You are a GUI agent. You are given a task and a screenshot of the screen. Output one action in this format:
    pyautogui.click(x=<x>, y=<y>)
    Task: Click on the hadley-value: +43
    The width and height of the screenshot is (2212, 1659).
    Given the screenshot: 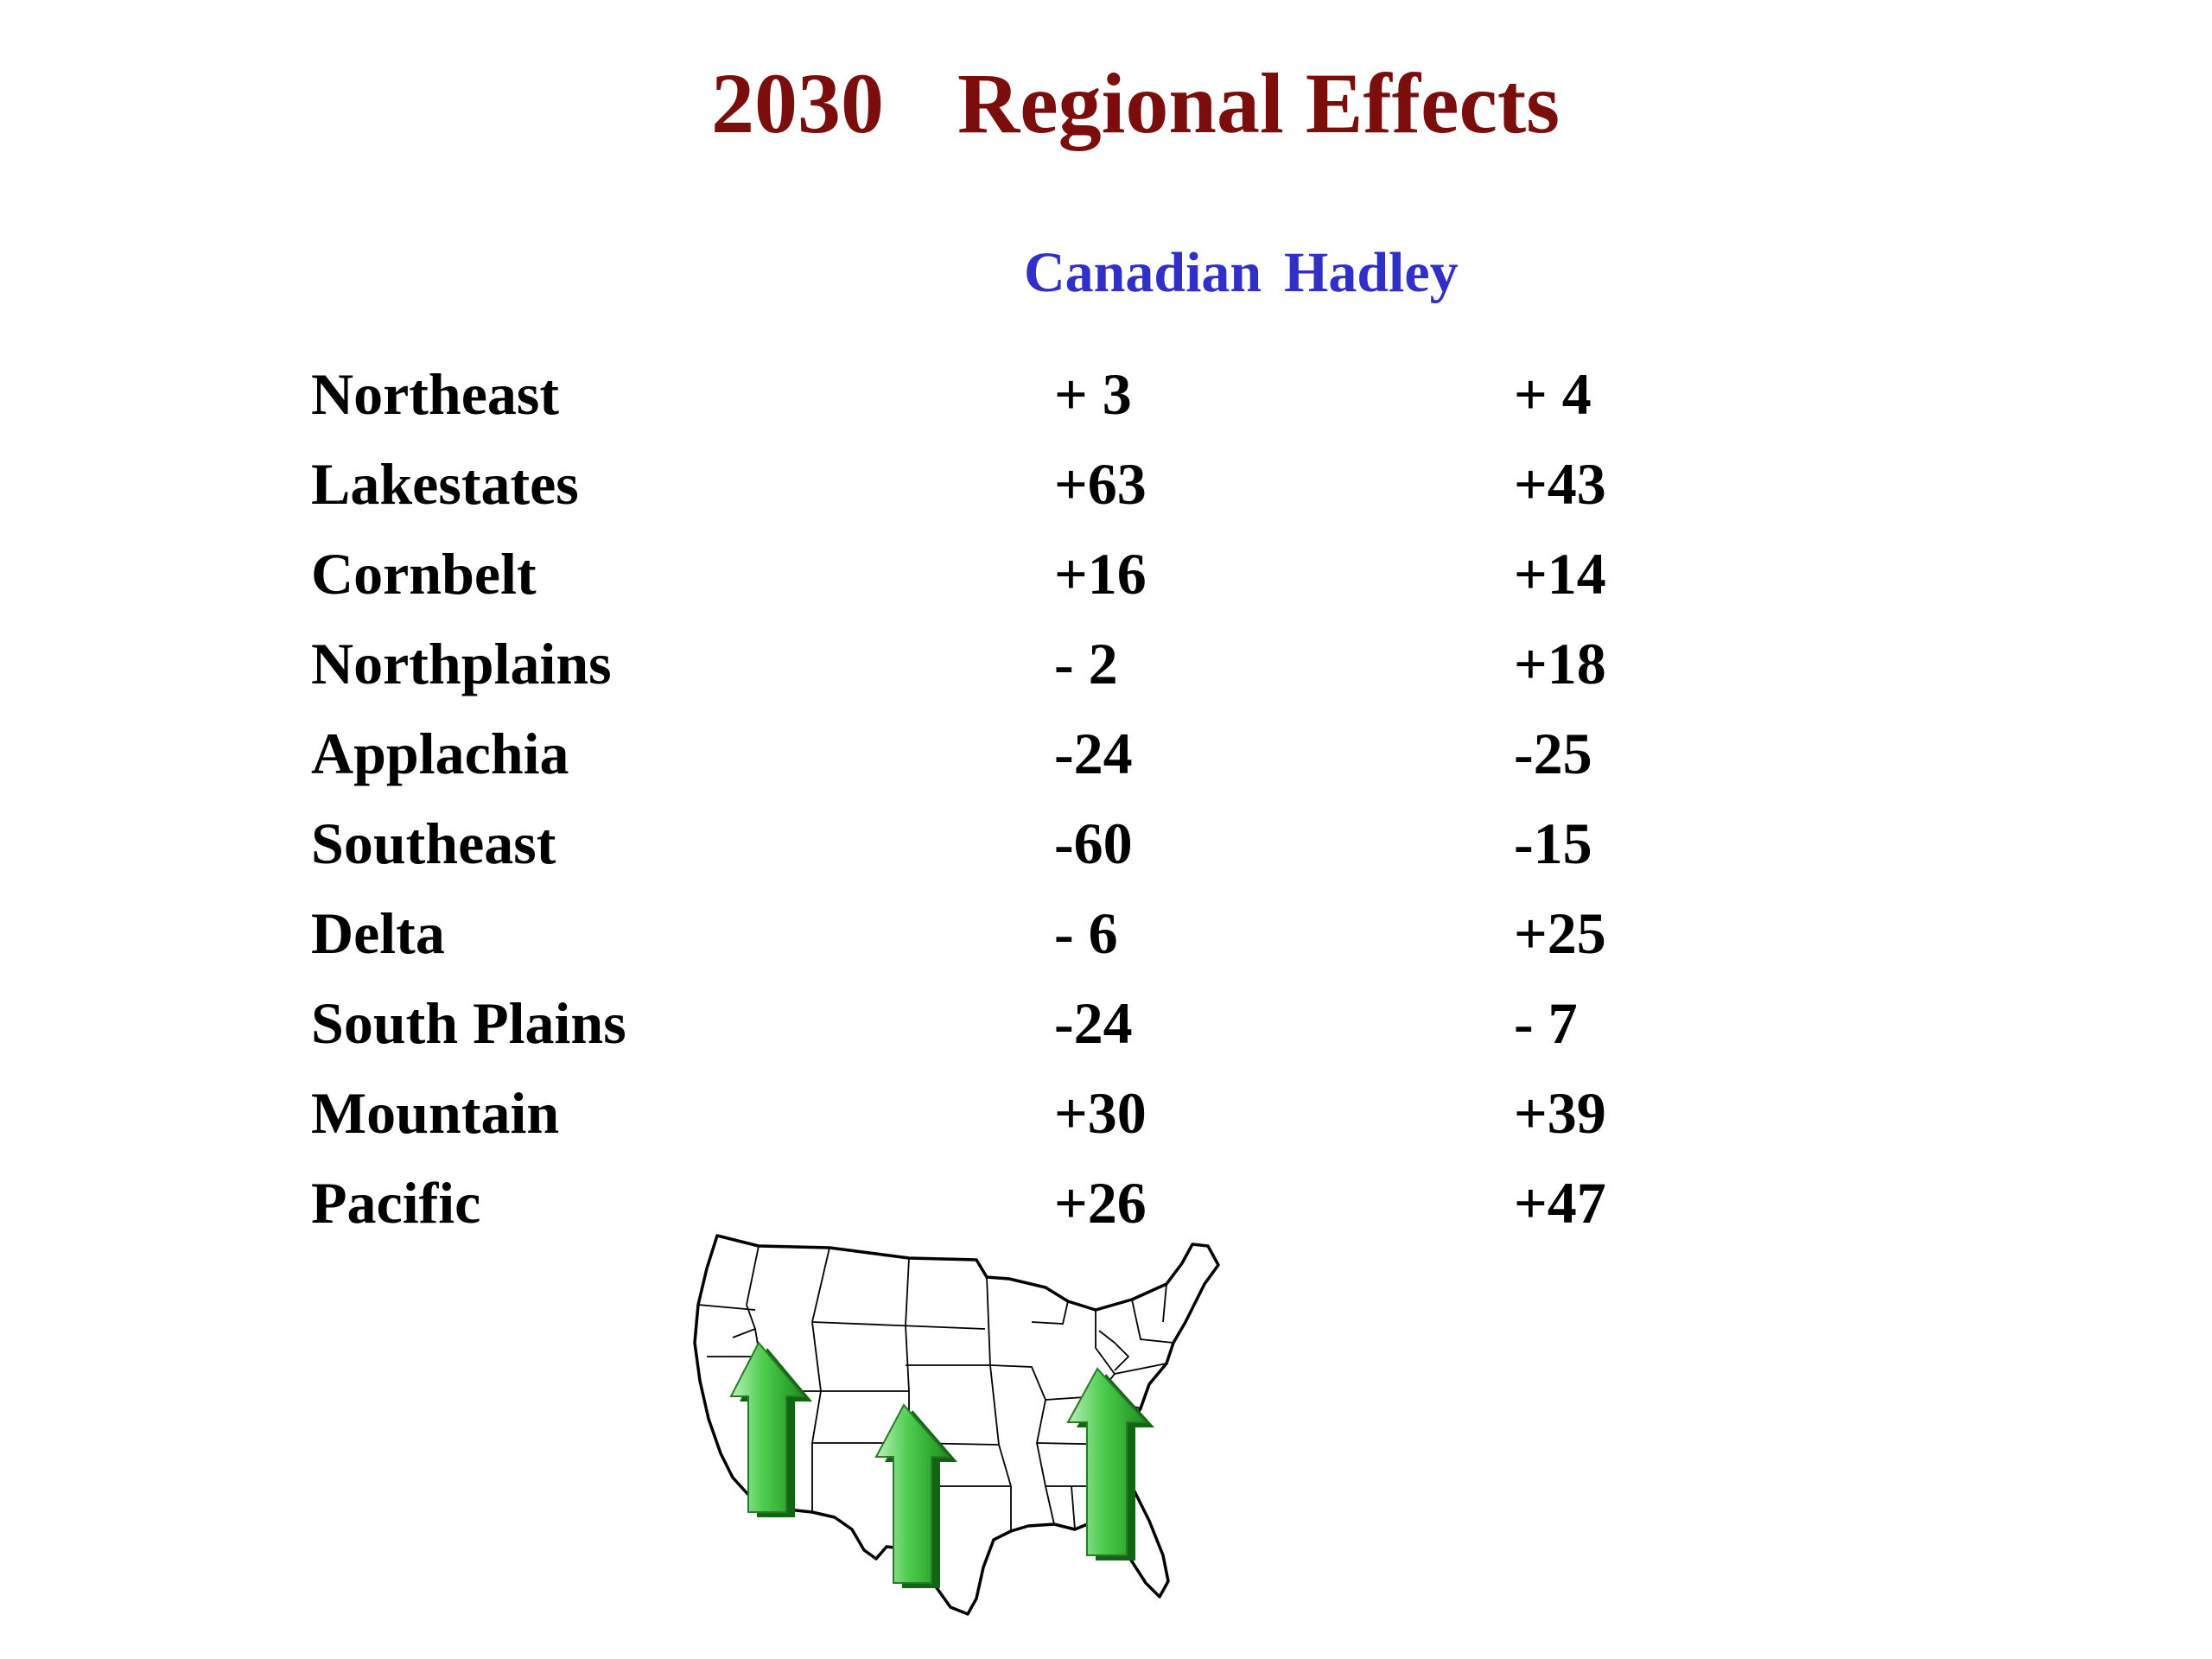 What is the action you would take?
    pyautogui.click(x=1560, y=484)
    